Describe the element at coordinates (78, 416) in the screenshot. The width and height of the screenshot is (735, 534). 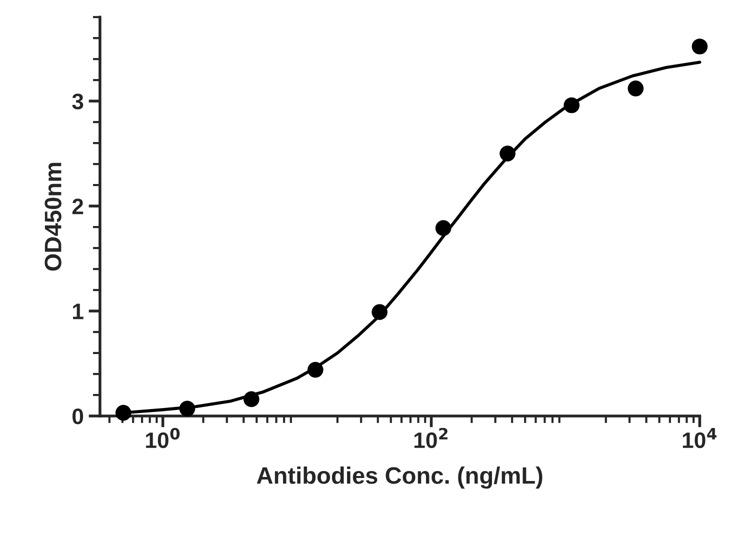
I see `y-tick-label: 0` at that location.